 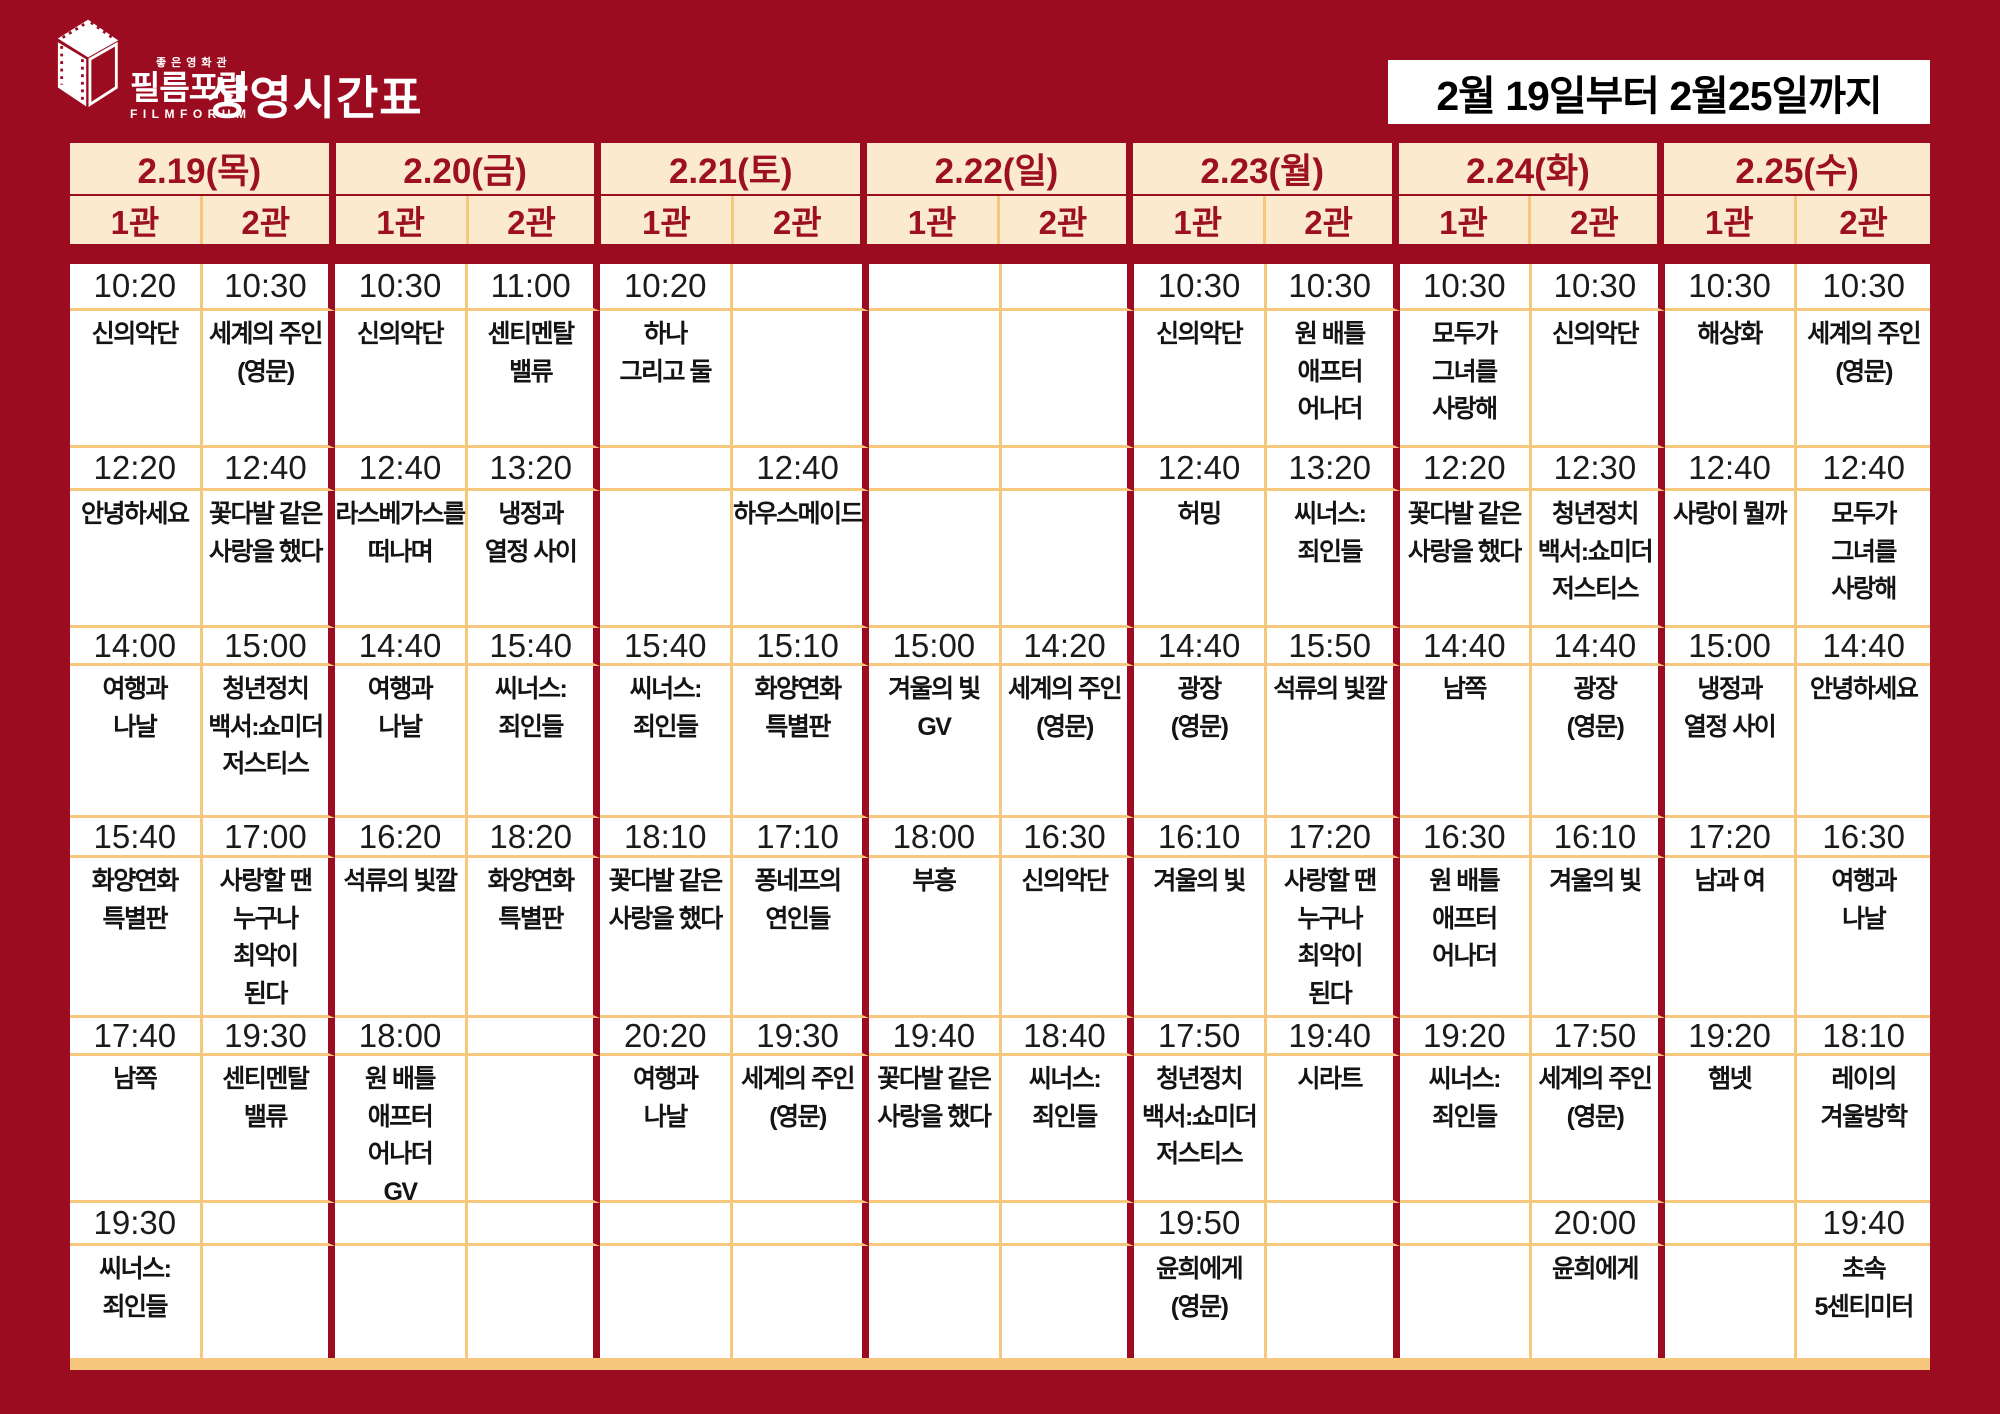 What do you see at coordinates (1200, 1302) in the screenshot?
I see `show-title: 윤희에게 (영문)` at bounding box center [1200, 1302].